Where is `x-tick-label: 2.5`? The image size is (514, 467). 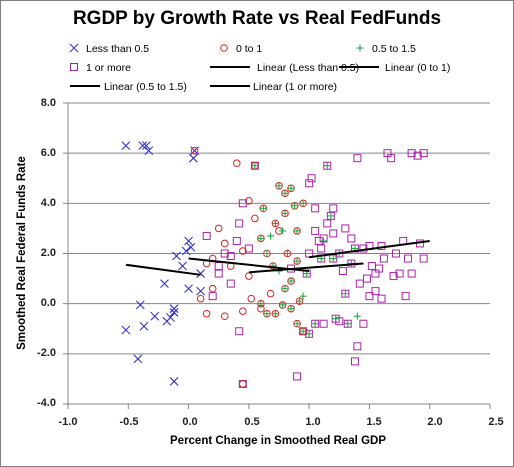 x-tick-label: 2.5 is located at coordinates (496, 422).